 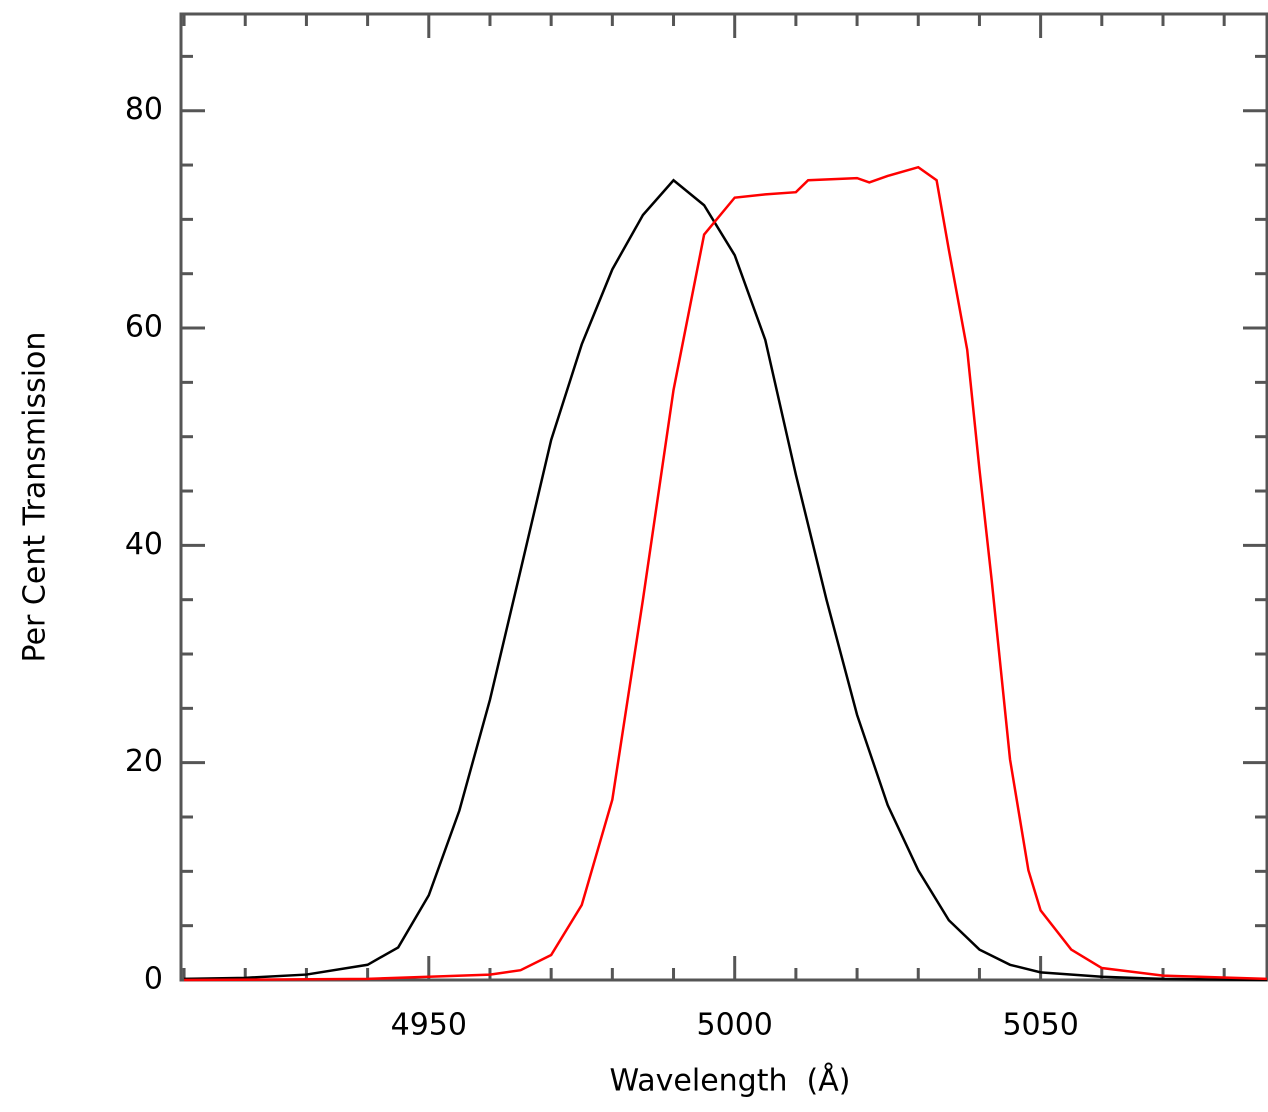 I want to click on y-tick-label: 40, so click(x=144, y=544).